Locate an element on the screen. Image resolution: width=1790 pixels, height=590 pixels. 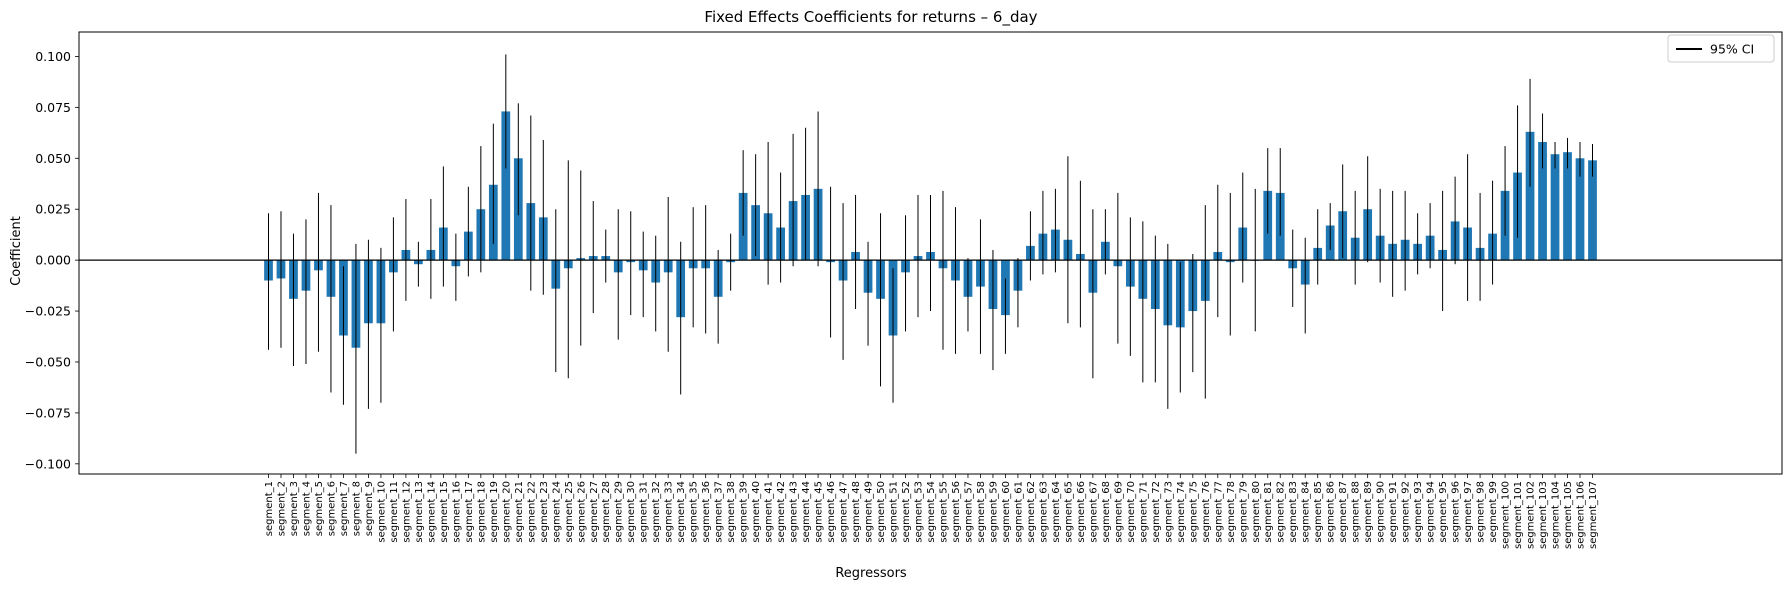
y-tick-label: −0.025 is located at coordinates (48, 311).